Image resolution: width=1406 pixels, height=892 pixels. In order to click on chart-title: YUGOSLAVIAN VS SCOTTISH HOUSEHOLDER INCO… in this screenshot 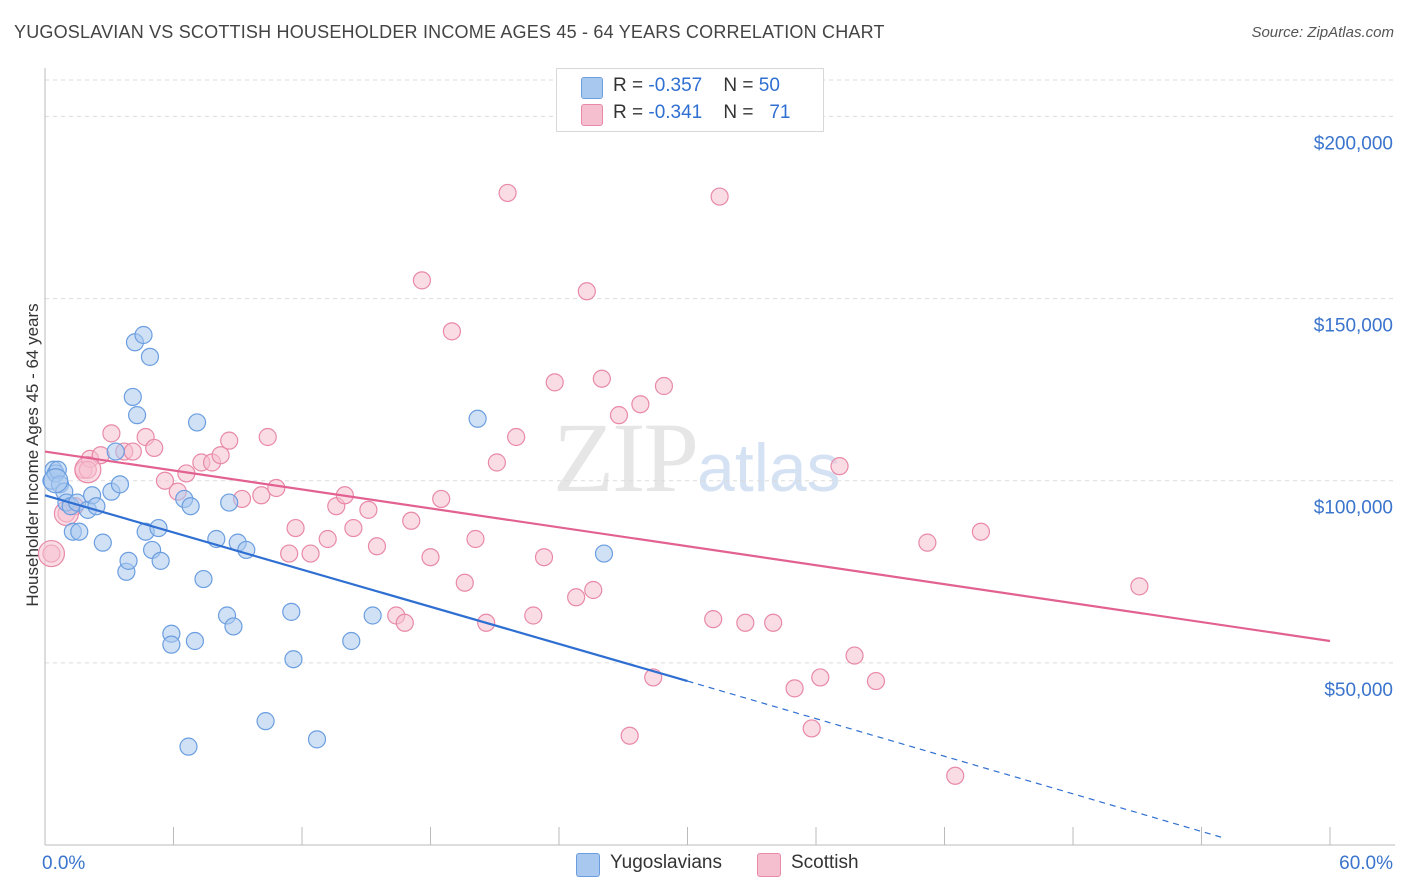, I will do `click(449, 32)`.